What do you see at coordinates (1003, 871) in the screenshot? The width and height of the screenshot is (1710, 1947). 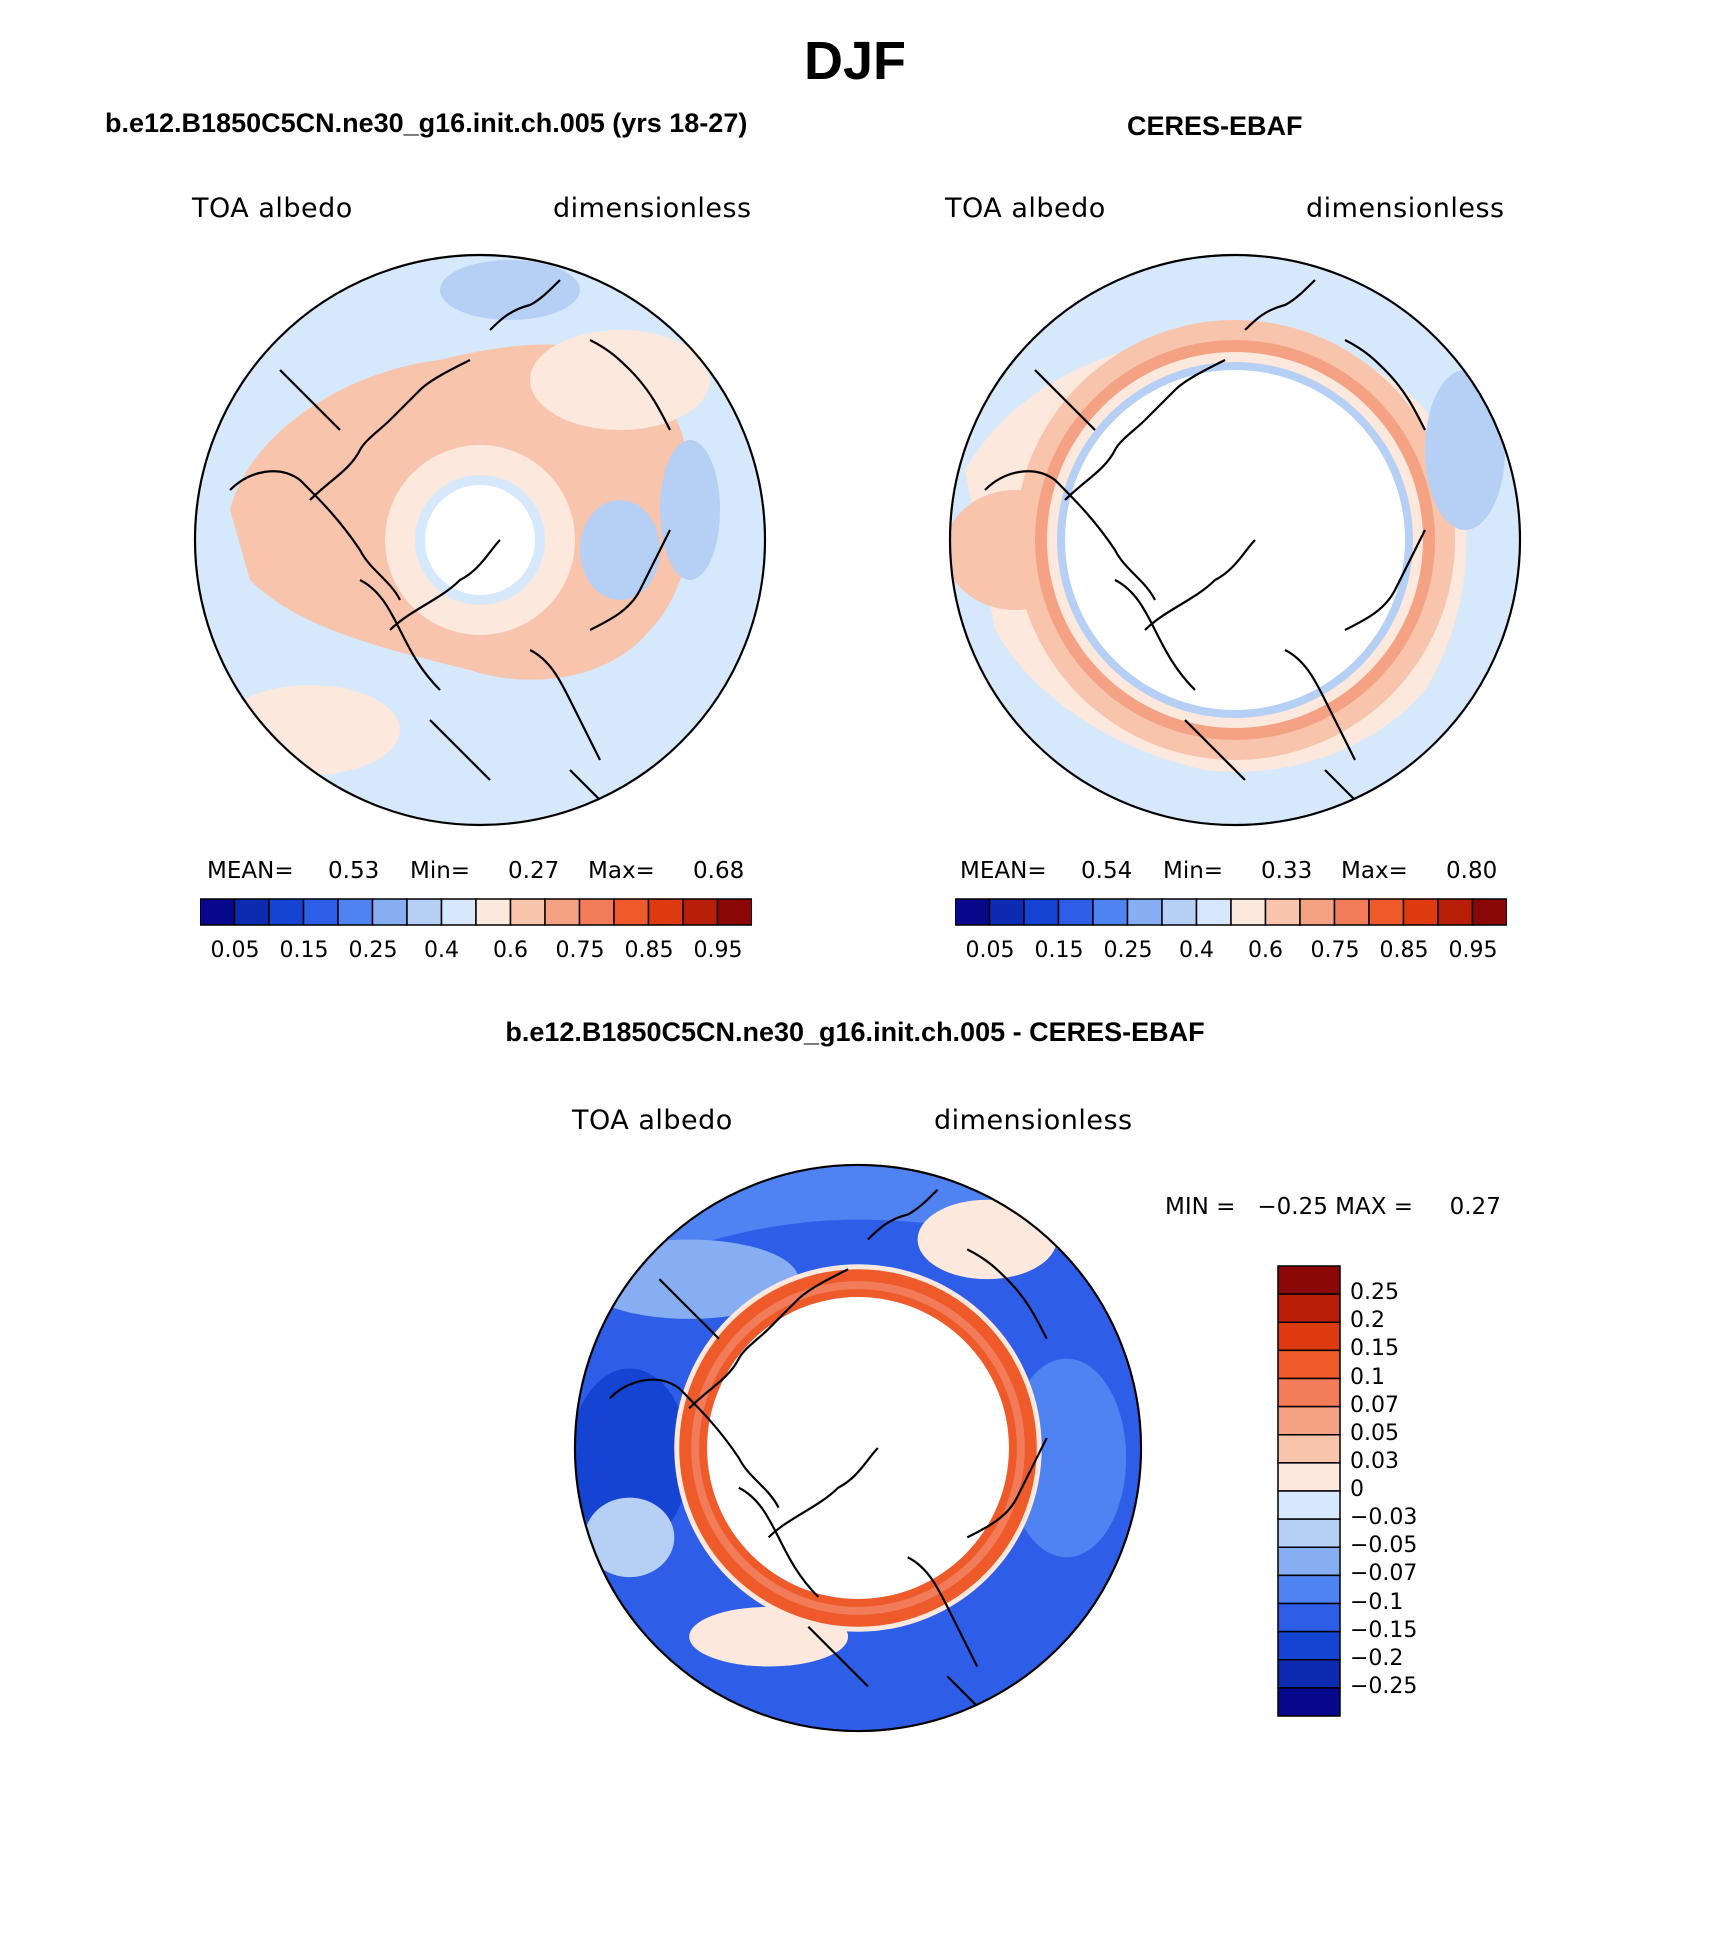 I see `panel-2-mean-label: MEAN=` at bounding box center [1003, 871].